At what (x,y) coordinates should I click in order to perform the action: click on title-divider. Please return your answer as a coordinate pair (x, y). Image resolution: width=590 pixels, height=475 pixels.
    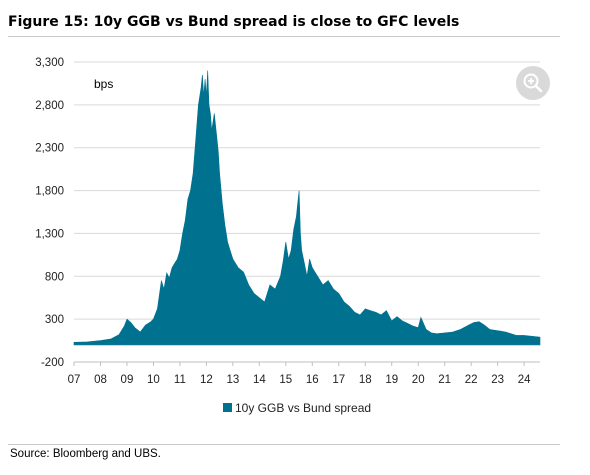
    Looking at the image, I should click on (284, 36).